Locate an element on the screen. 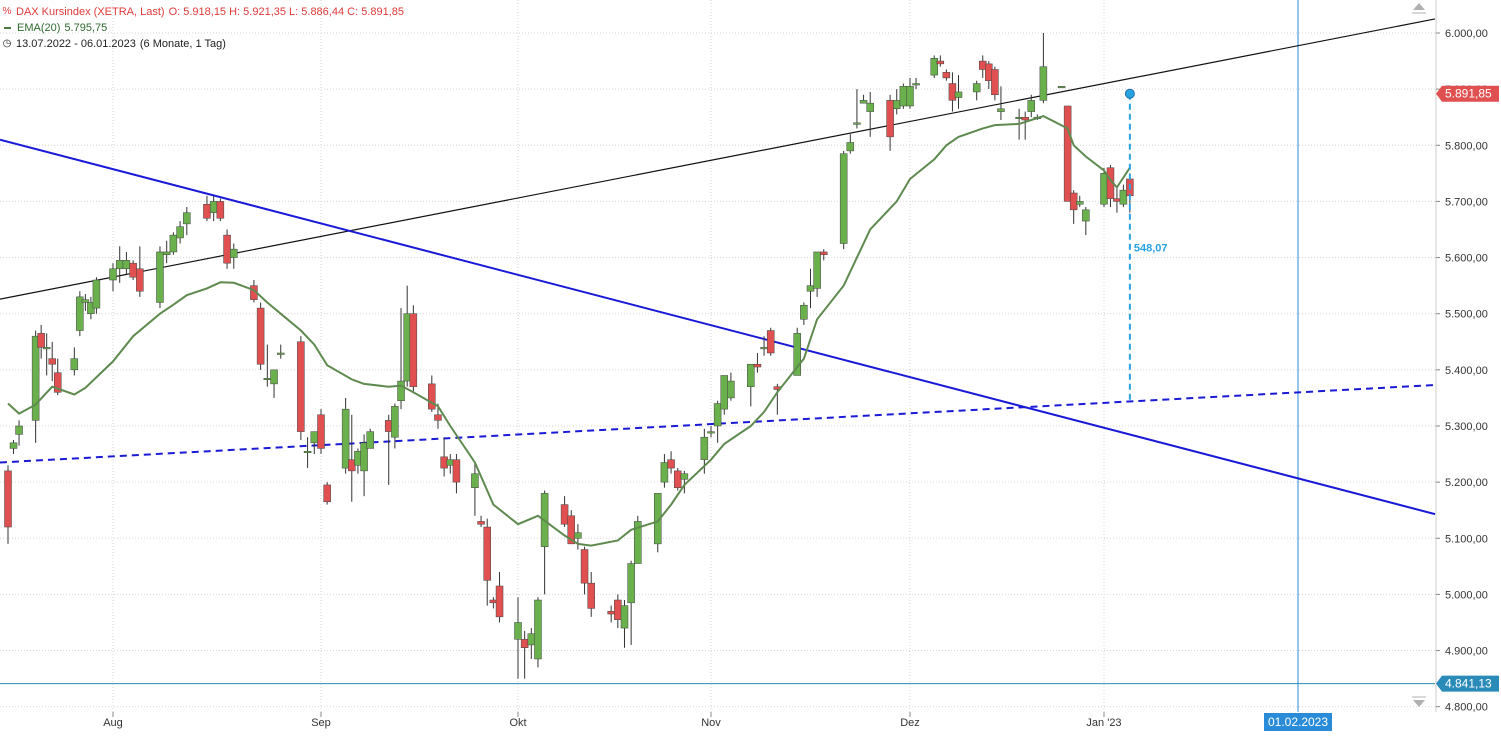 The image size is (1501, 736). y-tick-label: 5.200,00 is located at coordinates (1466, 483).